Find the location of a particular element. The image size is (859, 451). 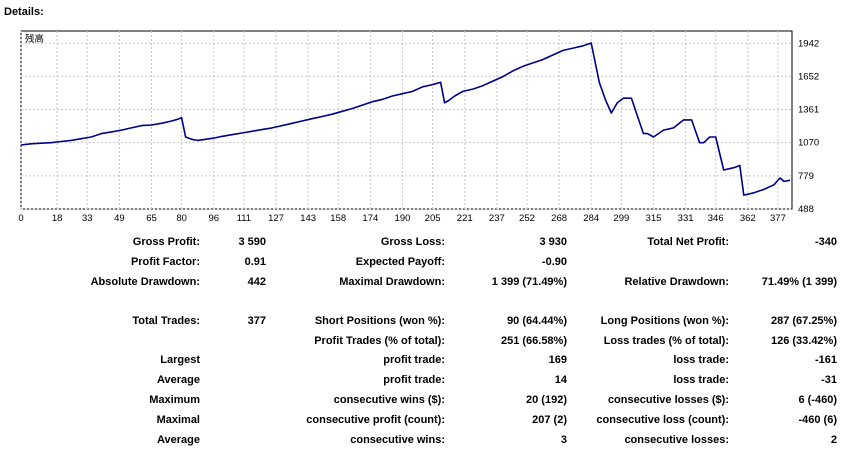

maximum-losses-label: consecutive losses ($): is located at coordinates (668, 400).